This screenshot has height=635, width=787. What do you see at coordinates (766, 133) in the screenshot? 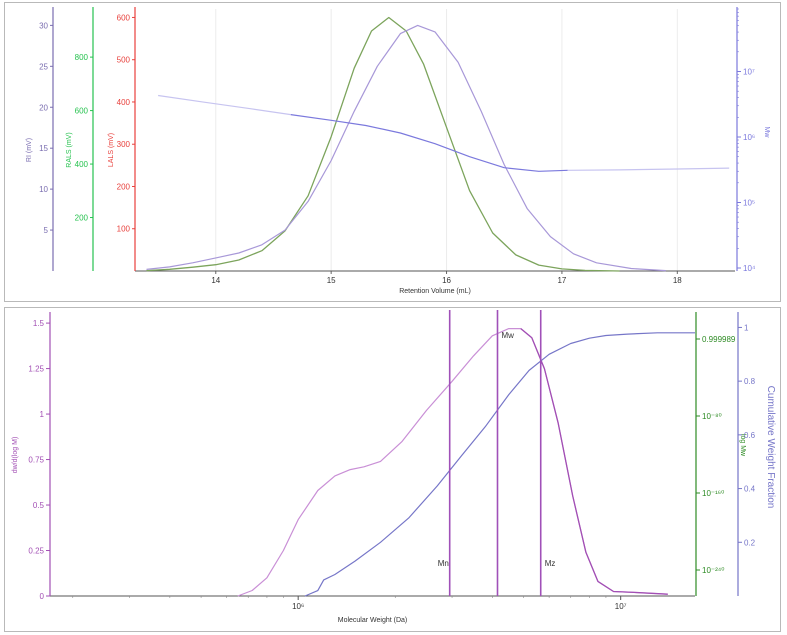
I see `mw-axis-title: Mw` at bounding box center [766, 133].